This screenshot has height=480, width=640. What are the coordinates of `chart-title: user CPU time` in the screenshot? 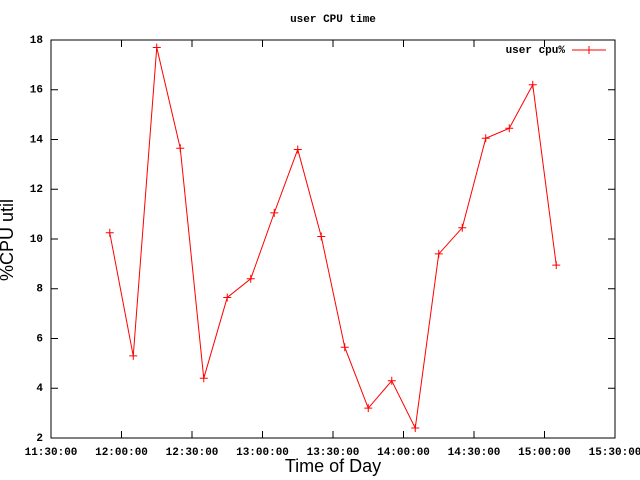 It's located at (333, 20).